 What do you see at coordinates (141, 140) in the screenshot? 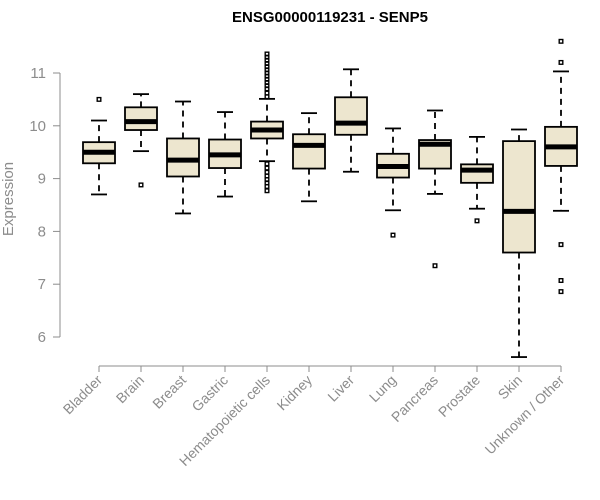
I see `box-group-brain` at bounding box center [141, 140].